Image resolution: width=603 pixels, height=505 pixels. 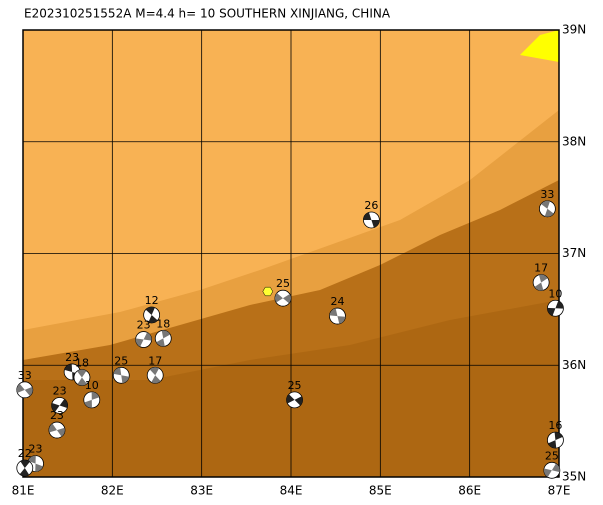 I want to click on depth-label: 22, so click(x=25, y=453).